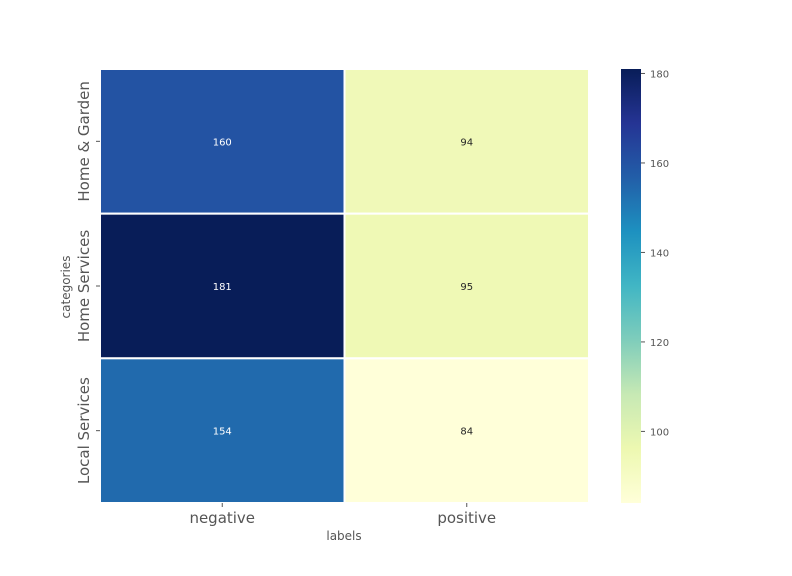  I want to click on y-axis-ticks: Home & Garden Home Services Local Services, so click(87, 282).